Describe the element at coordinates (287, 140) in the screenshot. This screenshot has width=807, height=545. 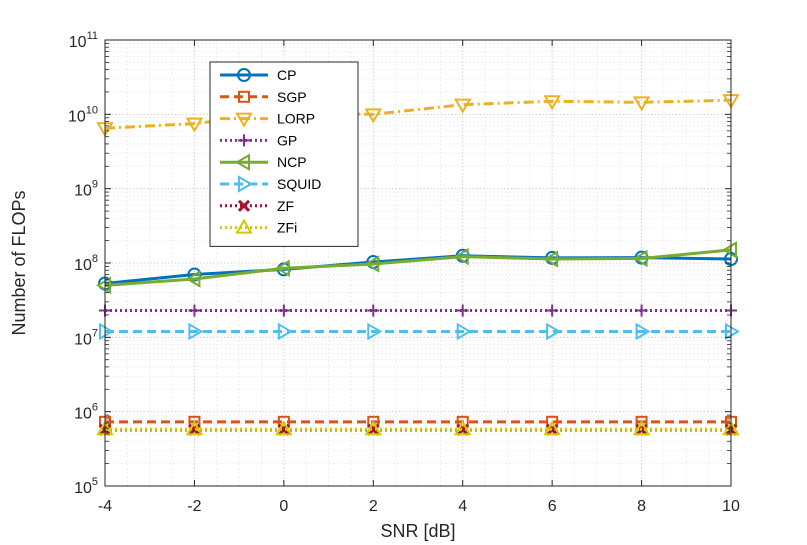
I see `legend-label-gp: GP` at that location.